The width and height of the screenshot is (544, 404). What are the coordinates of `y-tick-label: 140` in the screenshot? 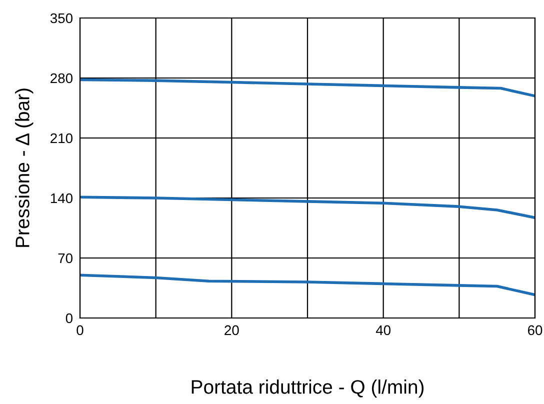 It's located at (61, 198).